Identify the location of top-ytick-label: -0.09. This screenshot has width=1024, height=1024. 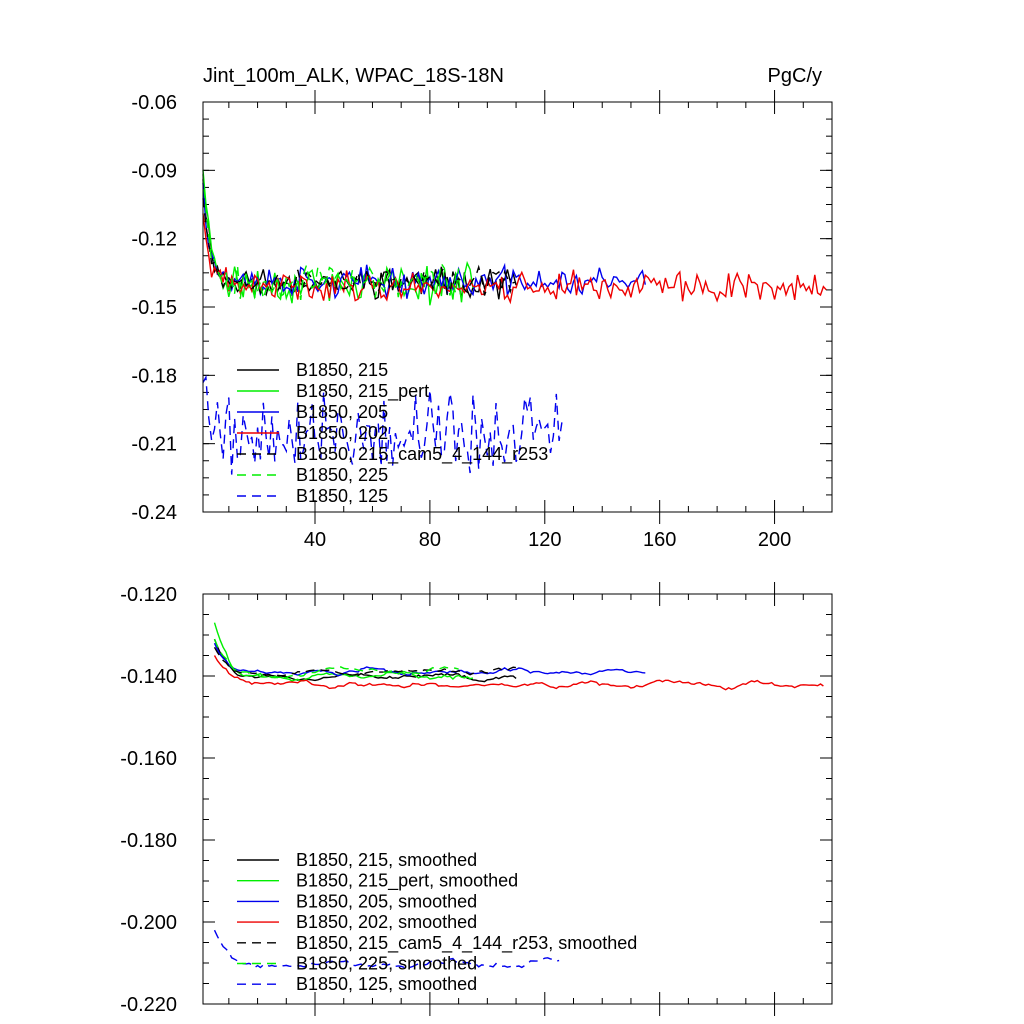
(154, 171).